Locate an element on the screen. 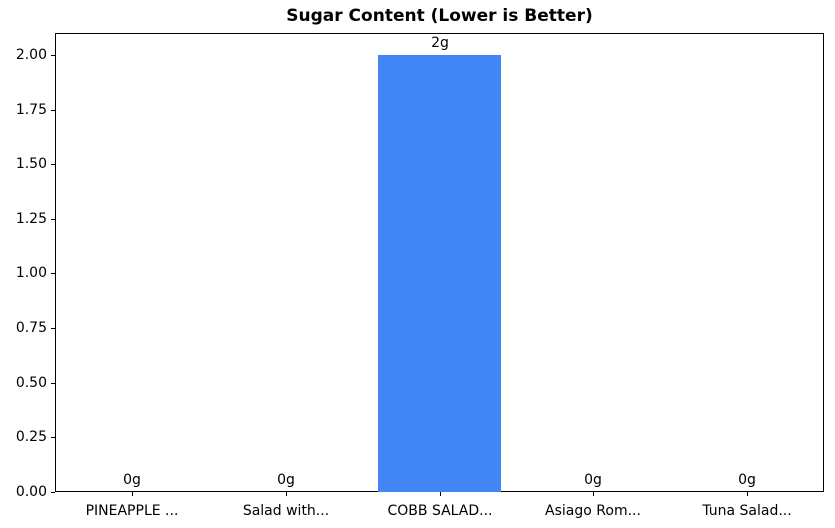  y-axis-tick-label: 2.00 is located at coordinates (31, 55).